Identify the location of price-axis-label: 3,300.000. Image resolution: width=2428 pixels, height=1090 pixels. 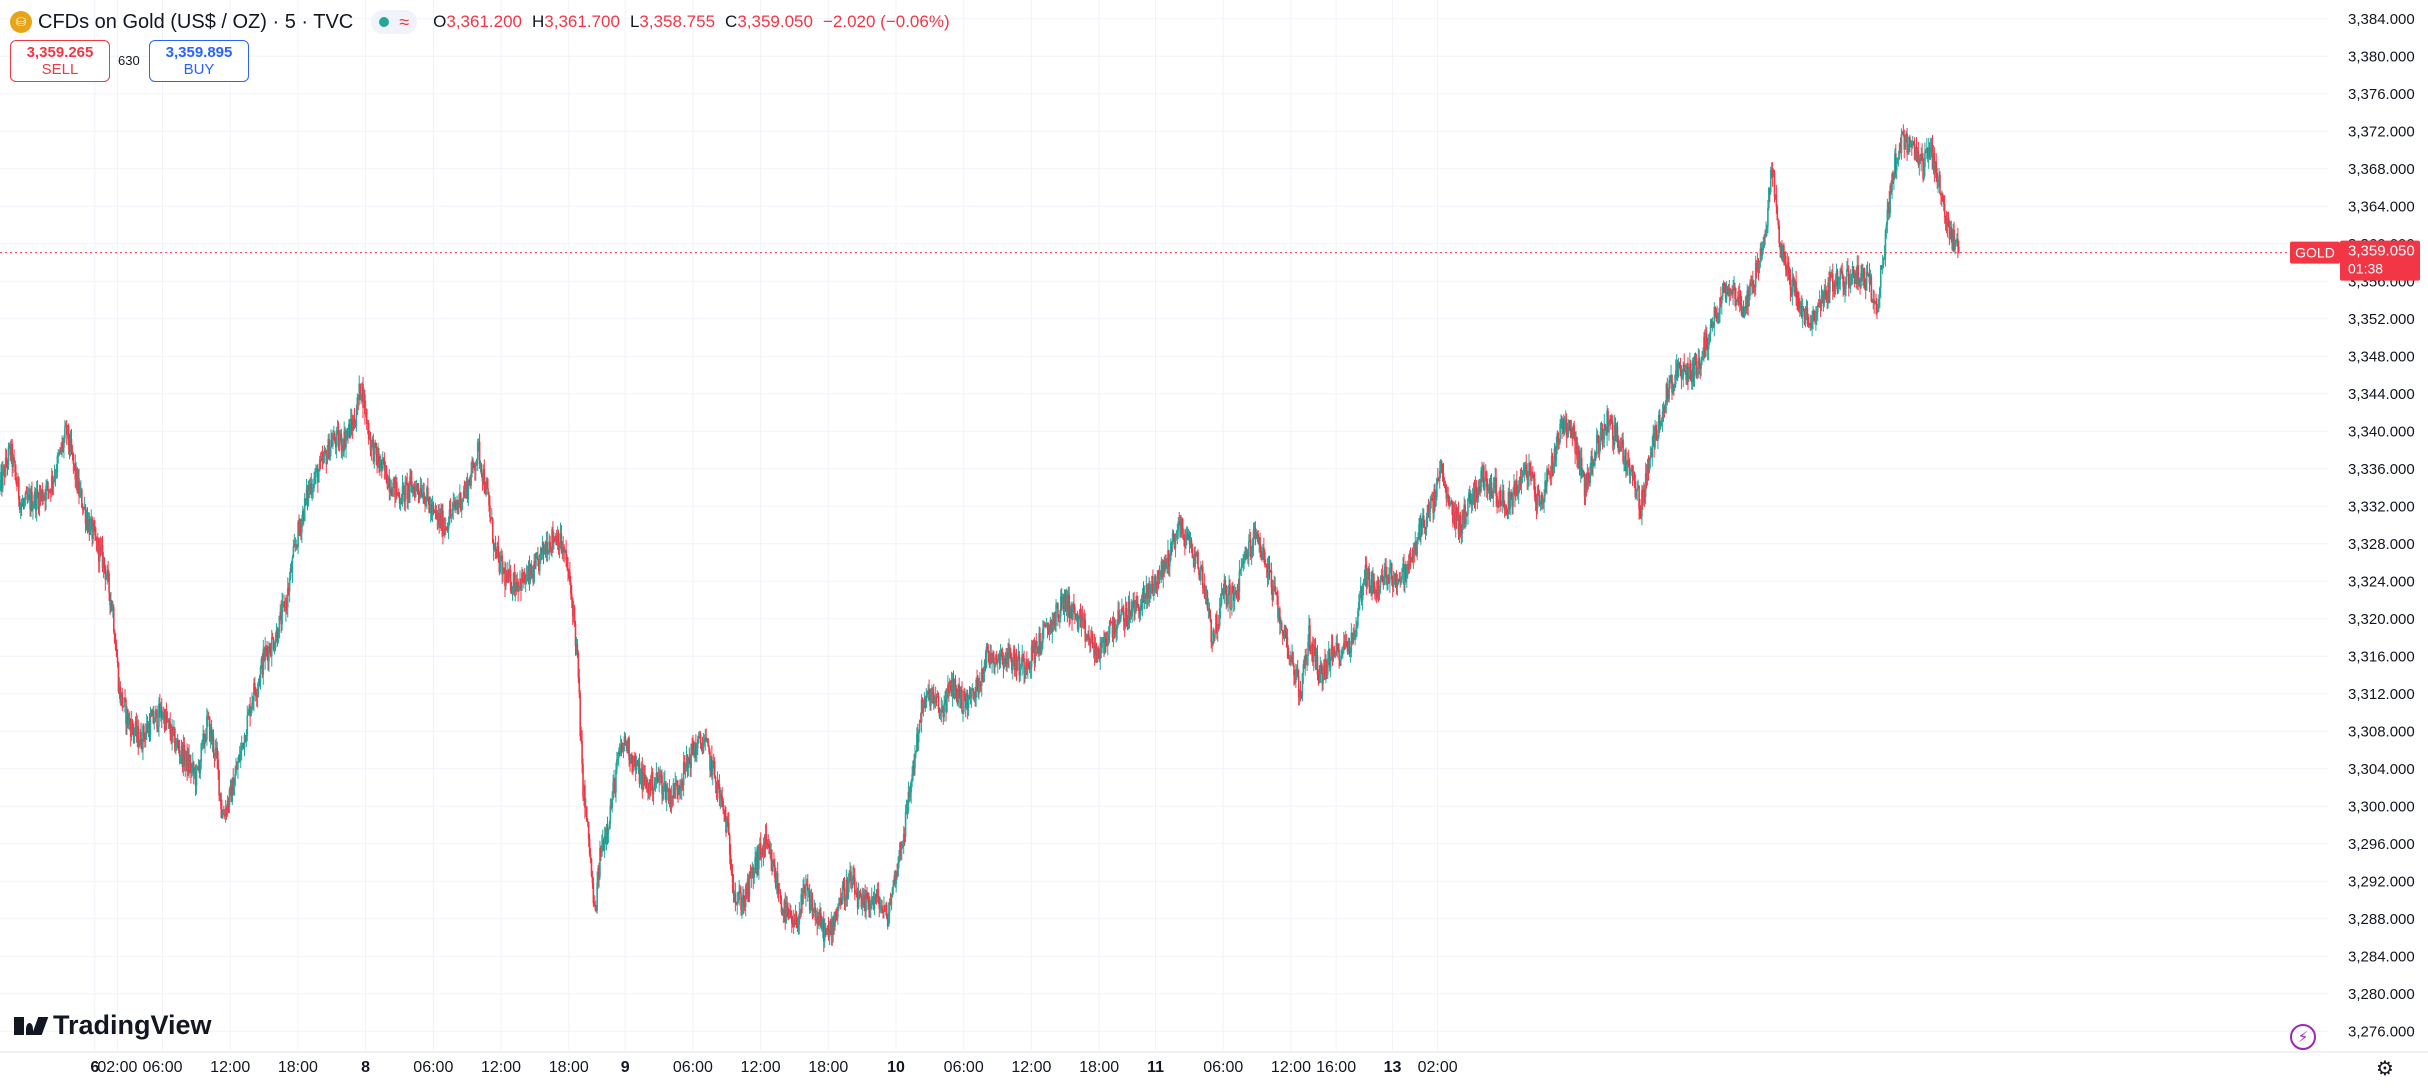
(2381, 806).